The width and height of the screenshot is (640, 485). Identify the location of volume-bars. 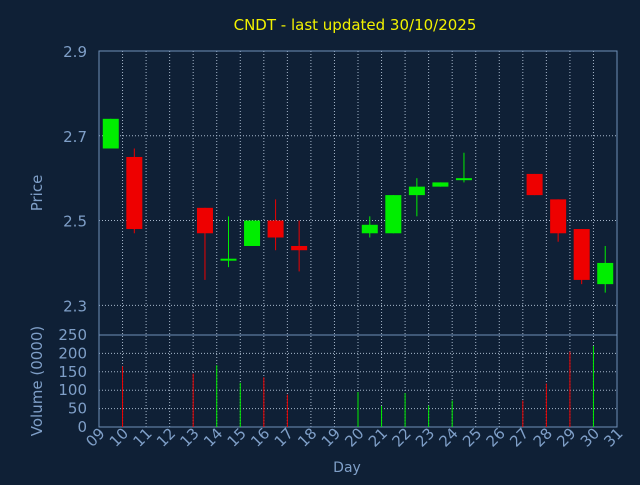
(358, 386).